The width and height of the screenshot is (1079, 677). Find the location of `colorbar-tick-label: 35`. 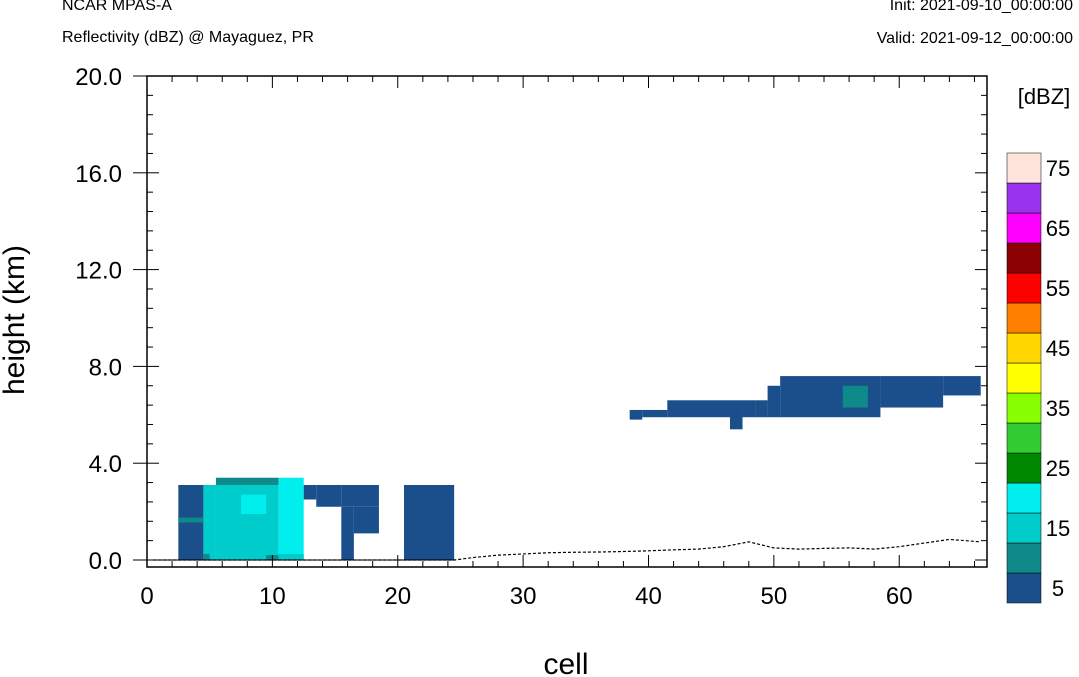

colorbar-tick-label: 35 is located at coordinates (1058, 408).